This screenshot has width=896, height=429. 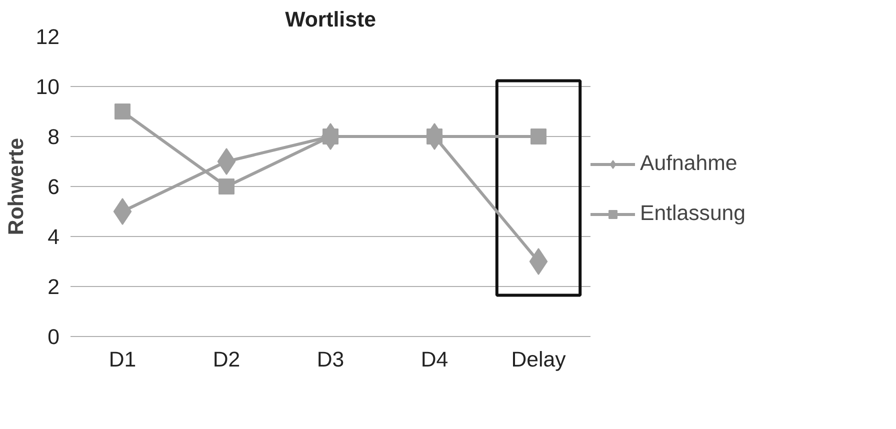 I want to click on x-tick-label: D1, so click(x=122, y=360).